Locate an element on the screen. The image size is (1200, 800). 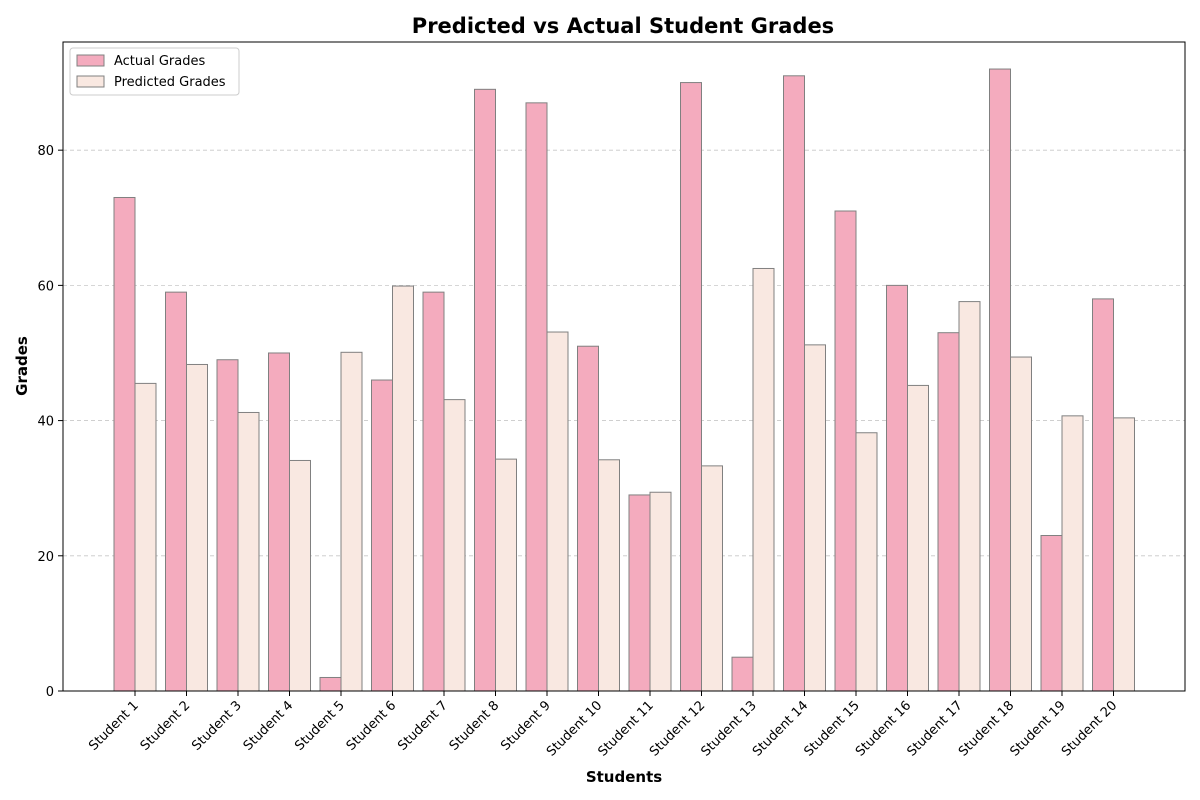
y-tick-label: 40 is located at coordinates (45, 422).